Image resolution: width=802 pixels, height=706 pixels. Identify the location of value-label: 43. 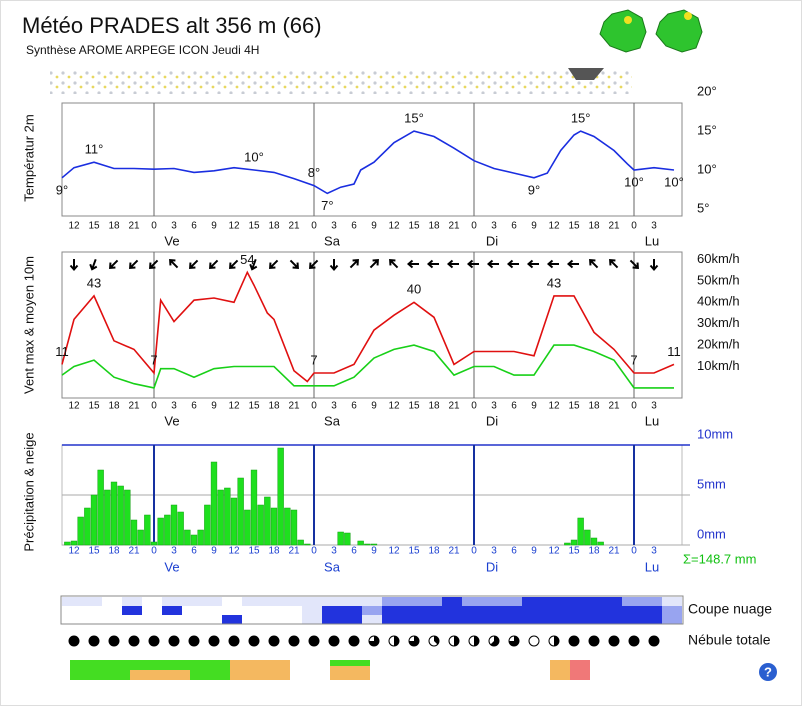
(94, 282).